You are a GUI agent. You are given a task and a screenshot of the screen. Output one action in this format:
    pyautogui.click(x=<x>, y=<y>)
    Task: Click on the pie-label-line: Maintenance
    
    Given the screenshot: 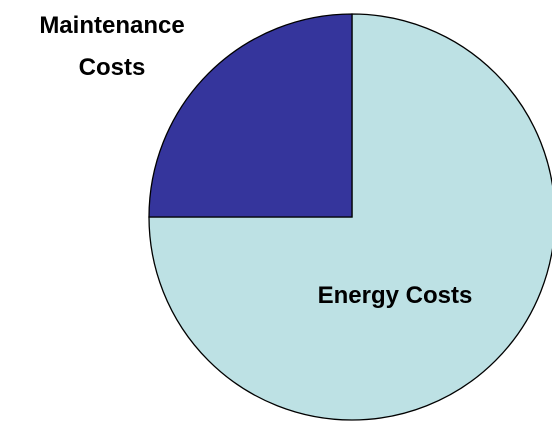 What is the action you would take?
    pyautogui.click(x=111, y=25)
    